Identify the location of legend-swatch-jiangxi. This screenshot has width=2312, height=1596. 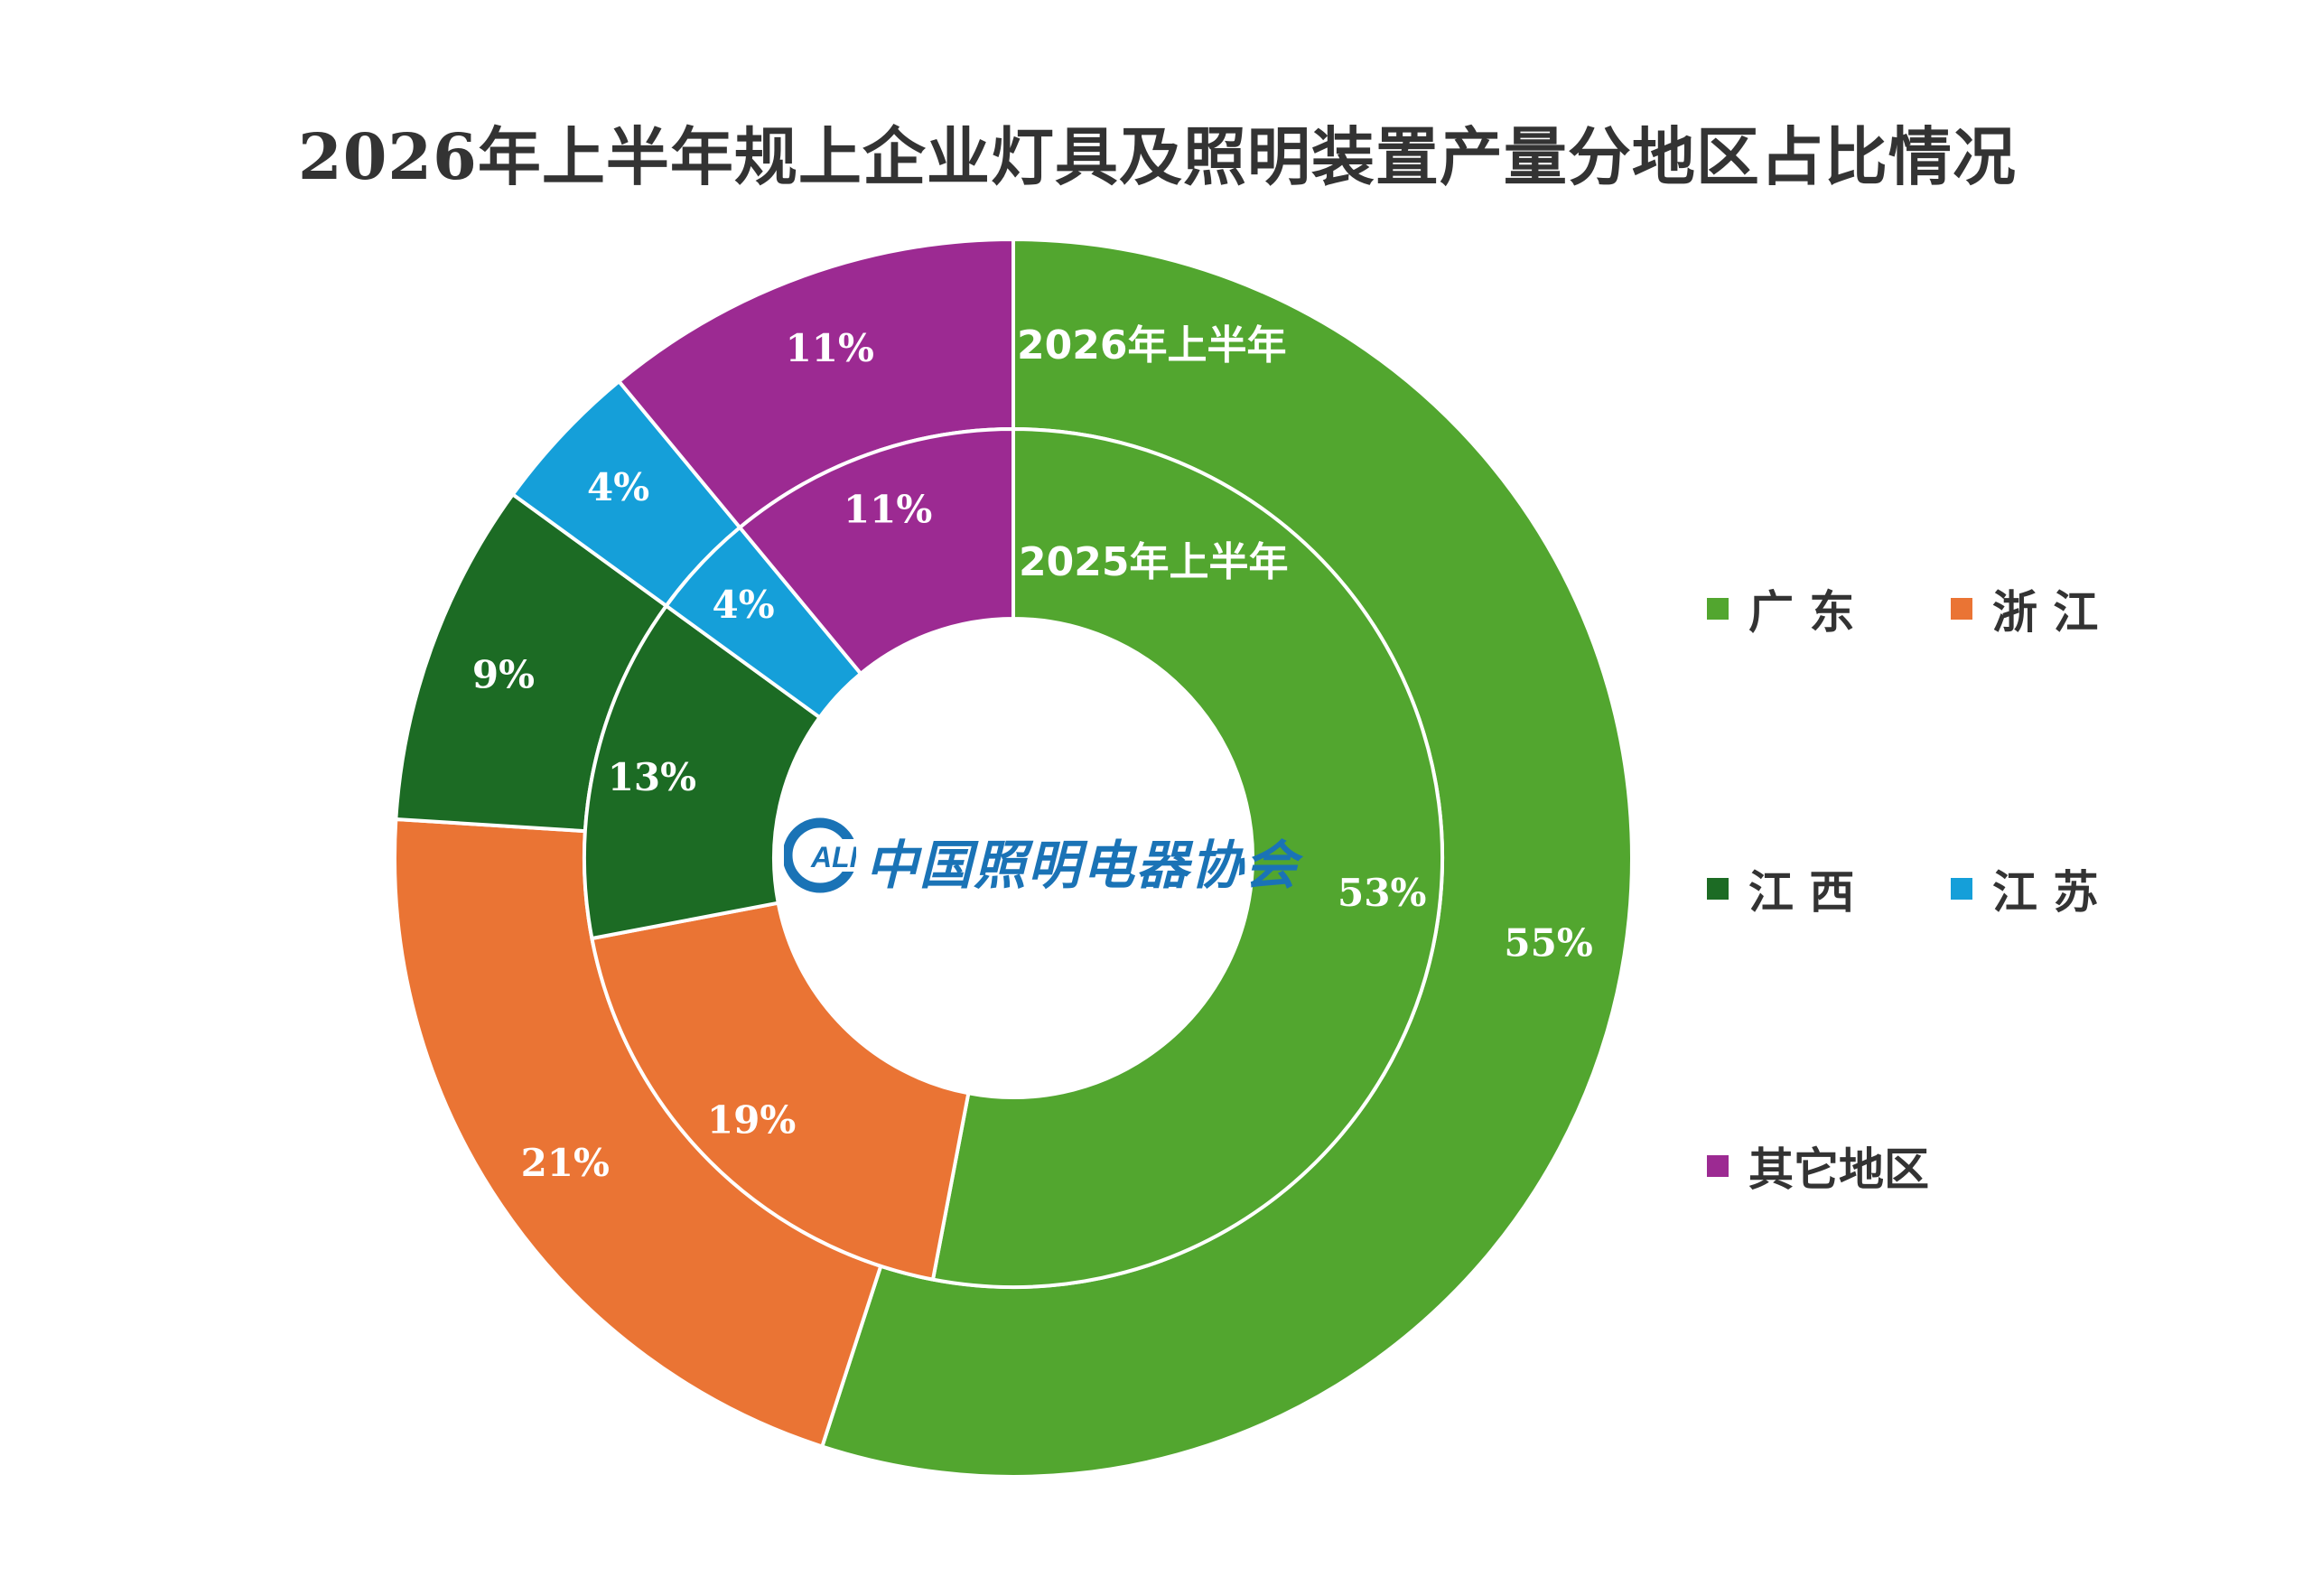
(1718, 889).